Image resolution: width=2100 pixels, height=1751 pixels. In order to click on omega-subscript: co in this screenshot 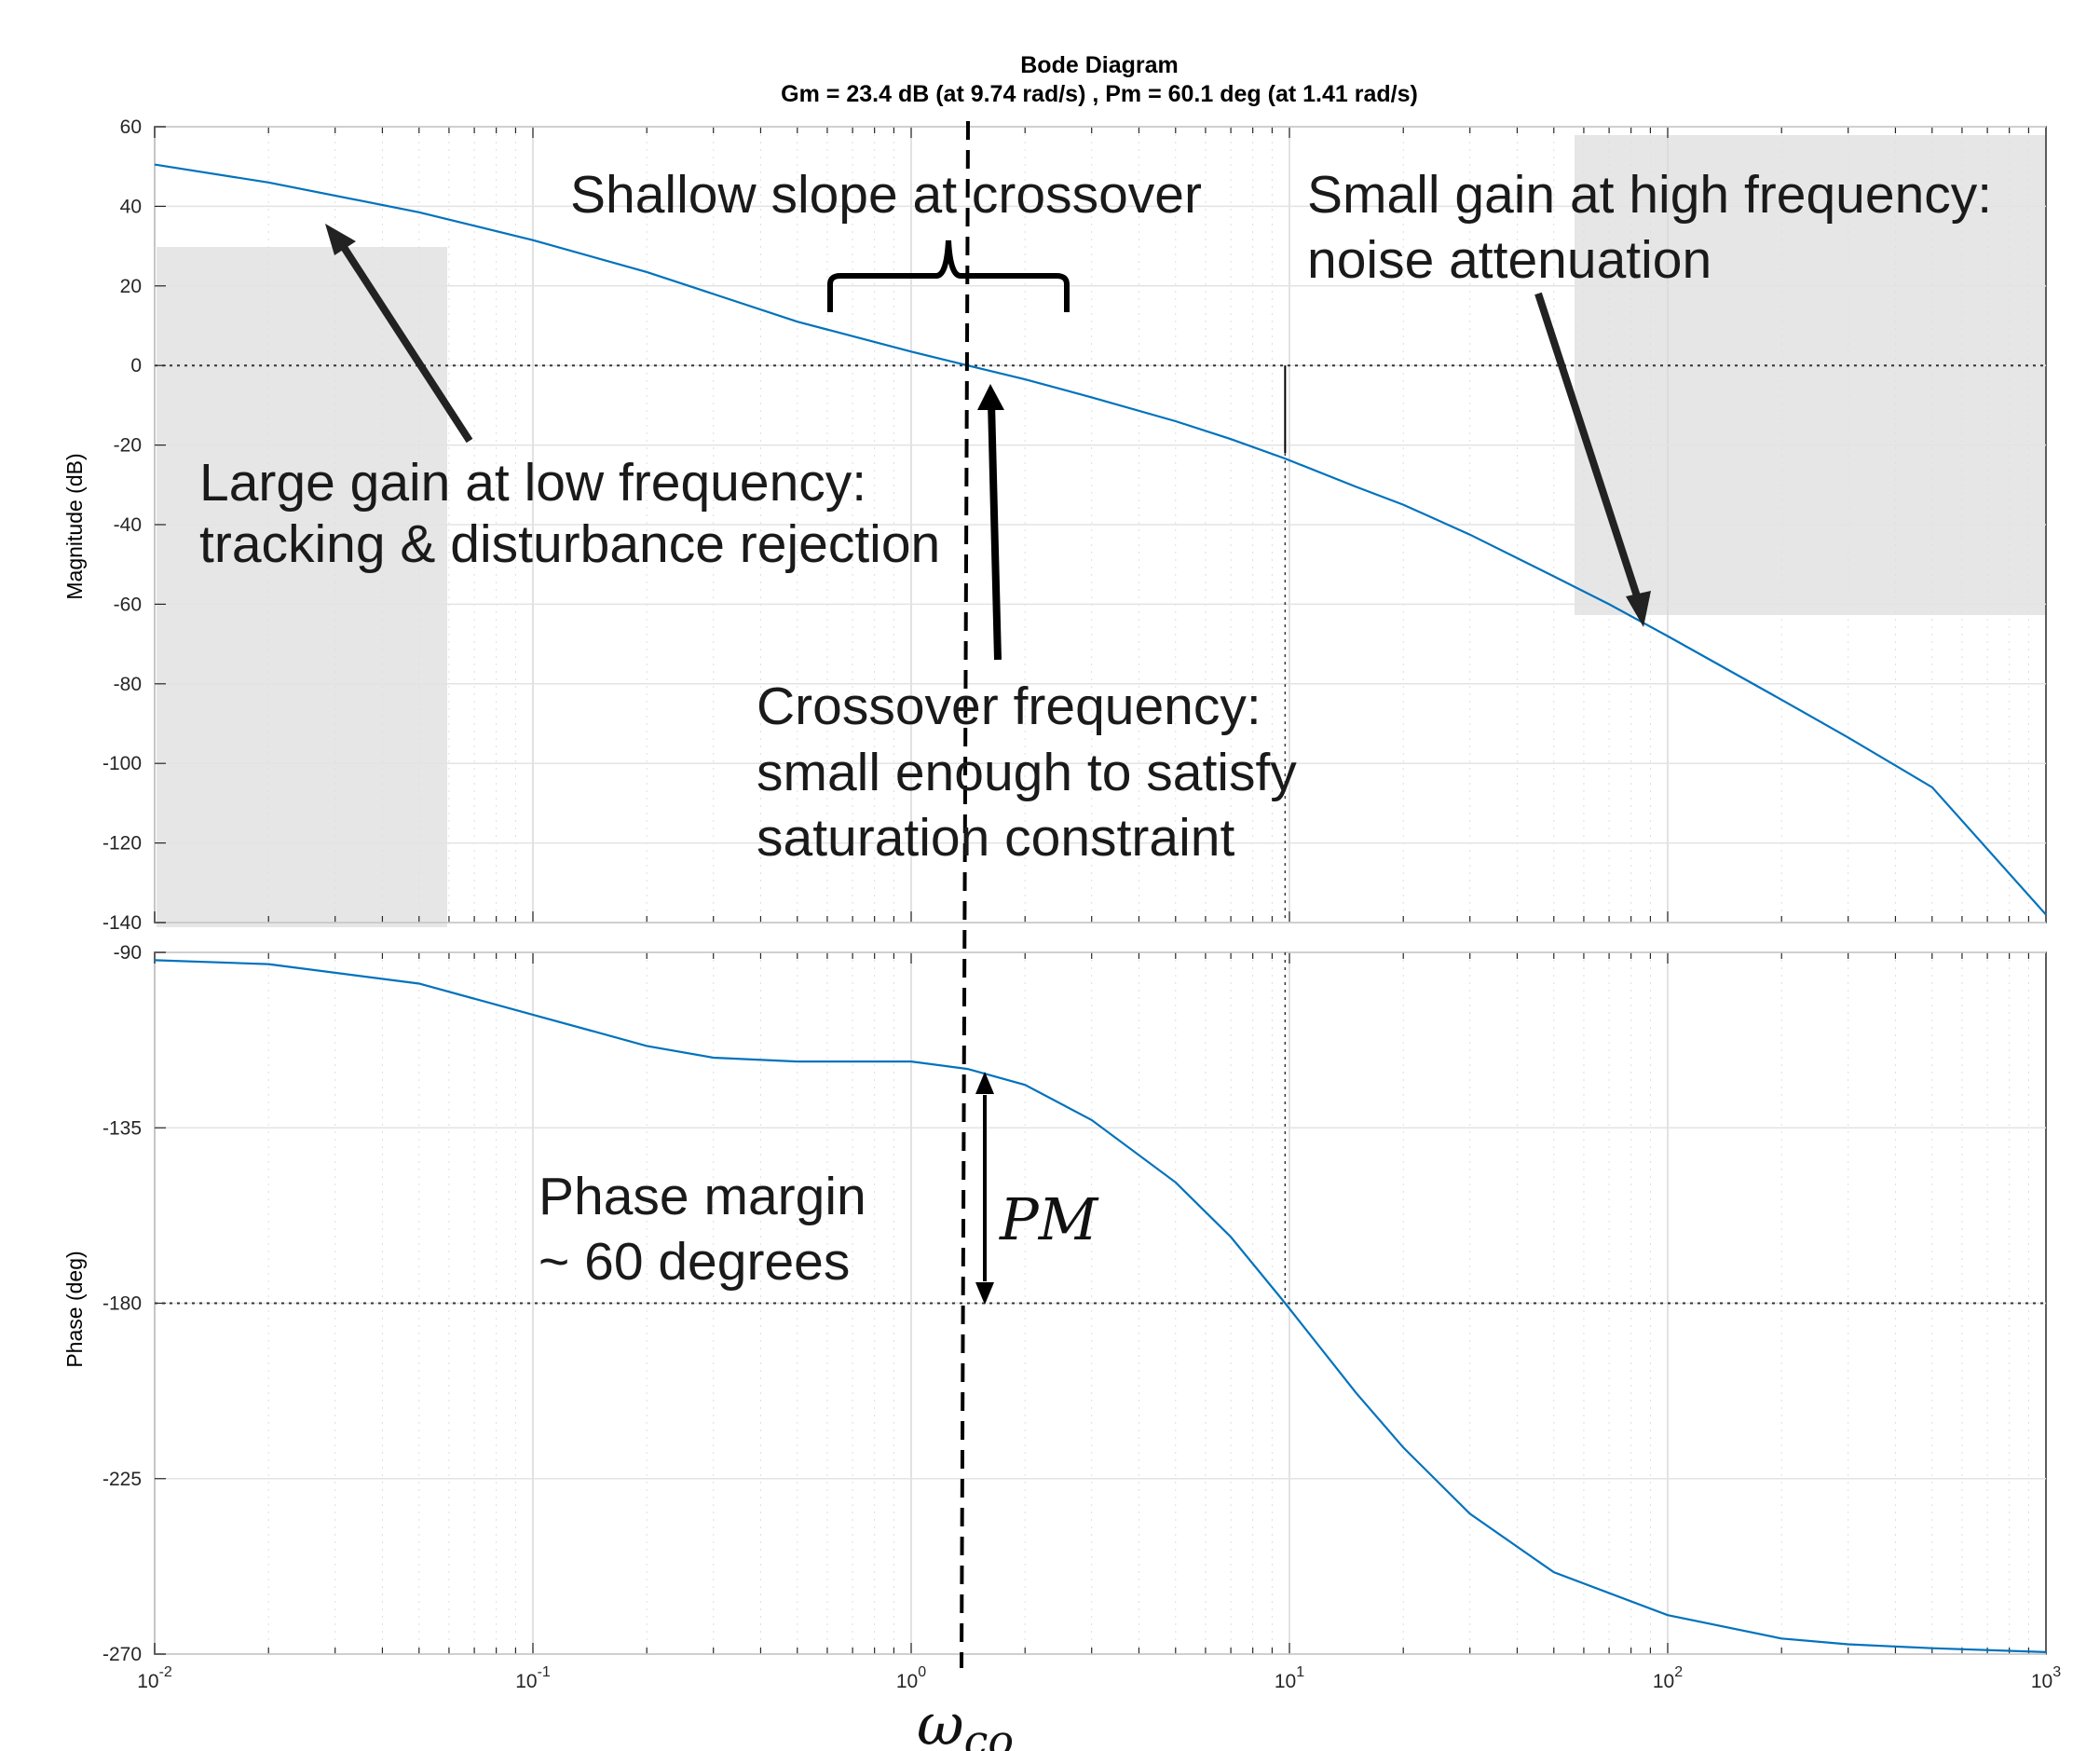, I will do `click(989, 1734)`.